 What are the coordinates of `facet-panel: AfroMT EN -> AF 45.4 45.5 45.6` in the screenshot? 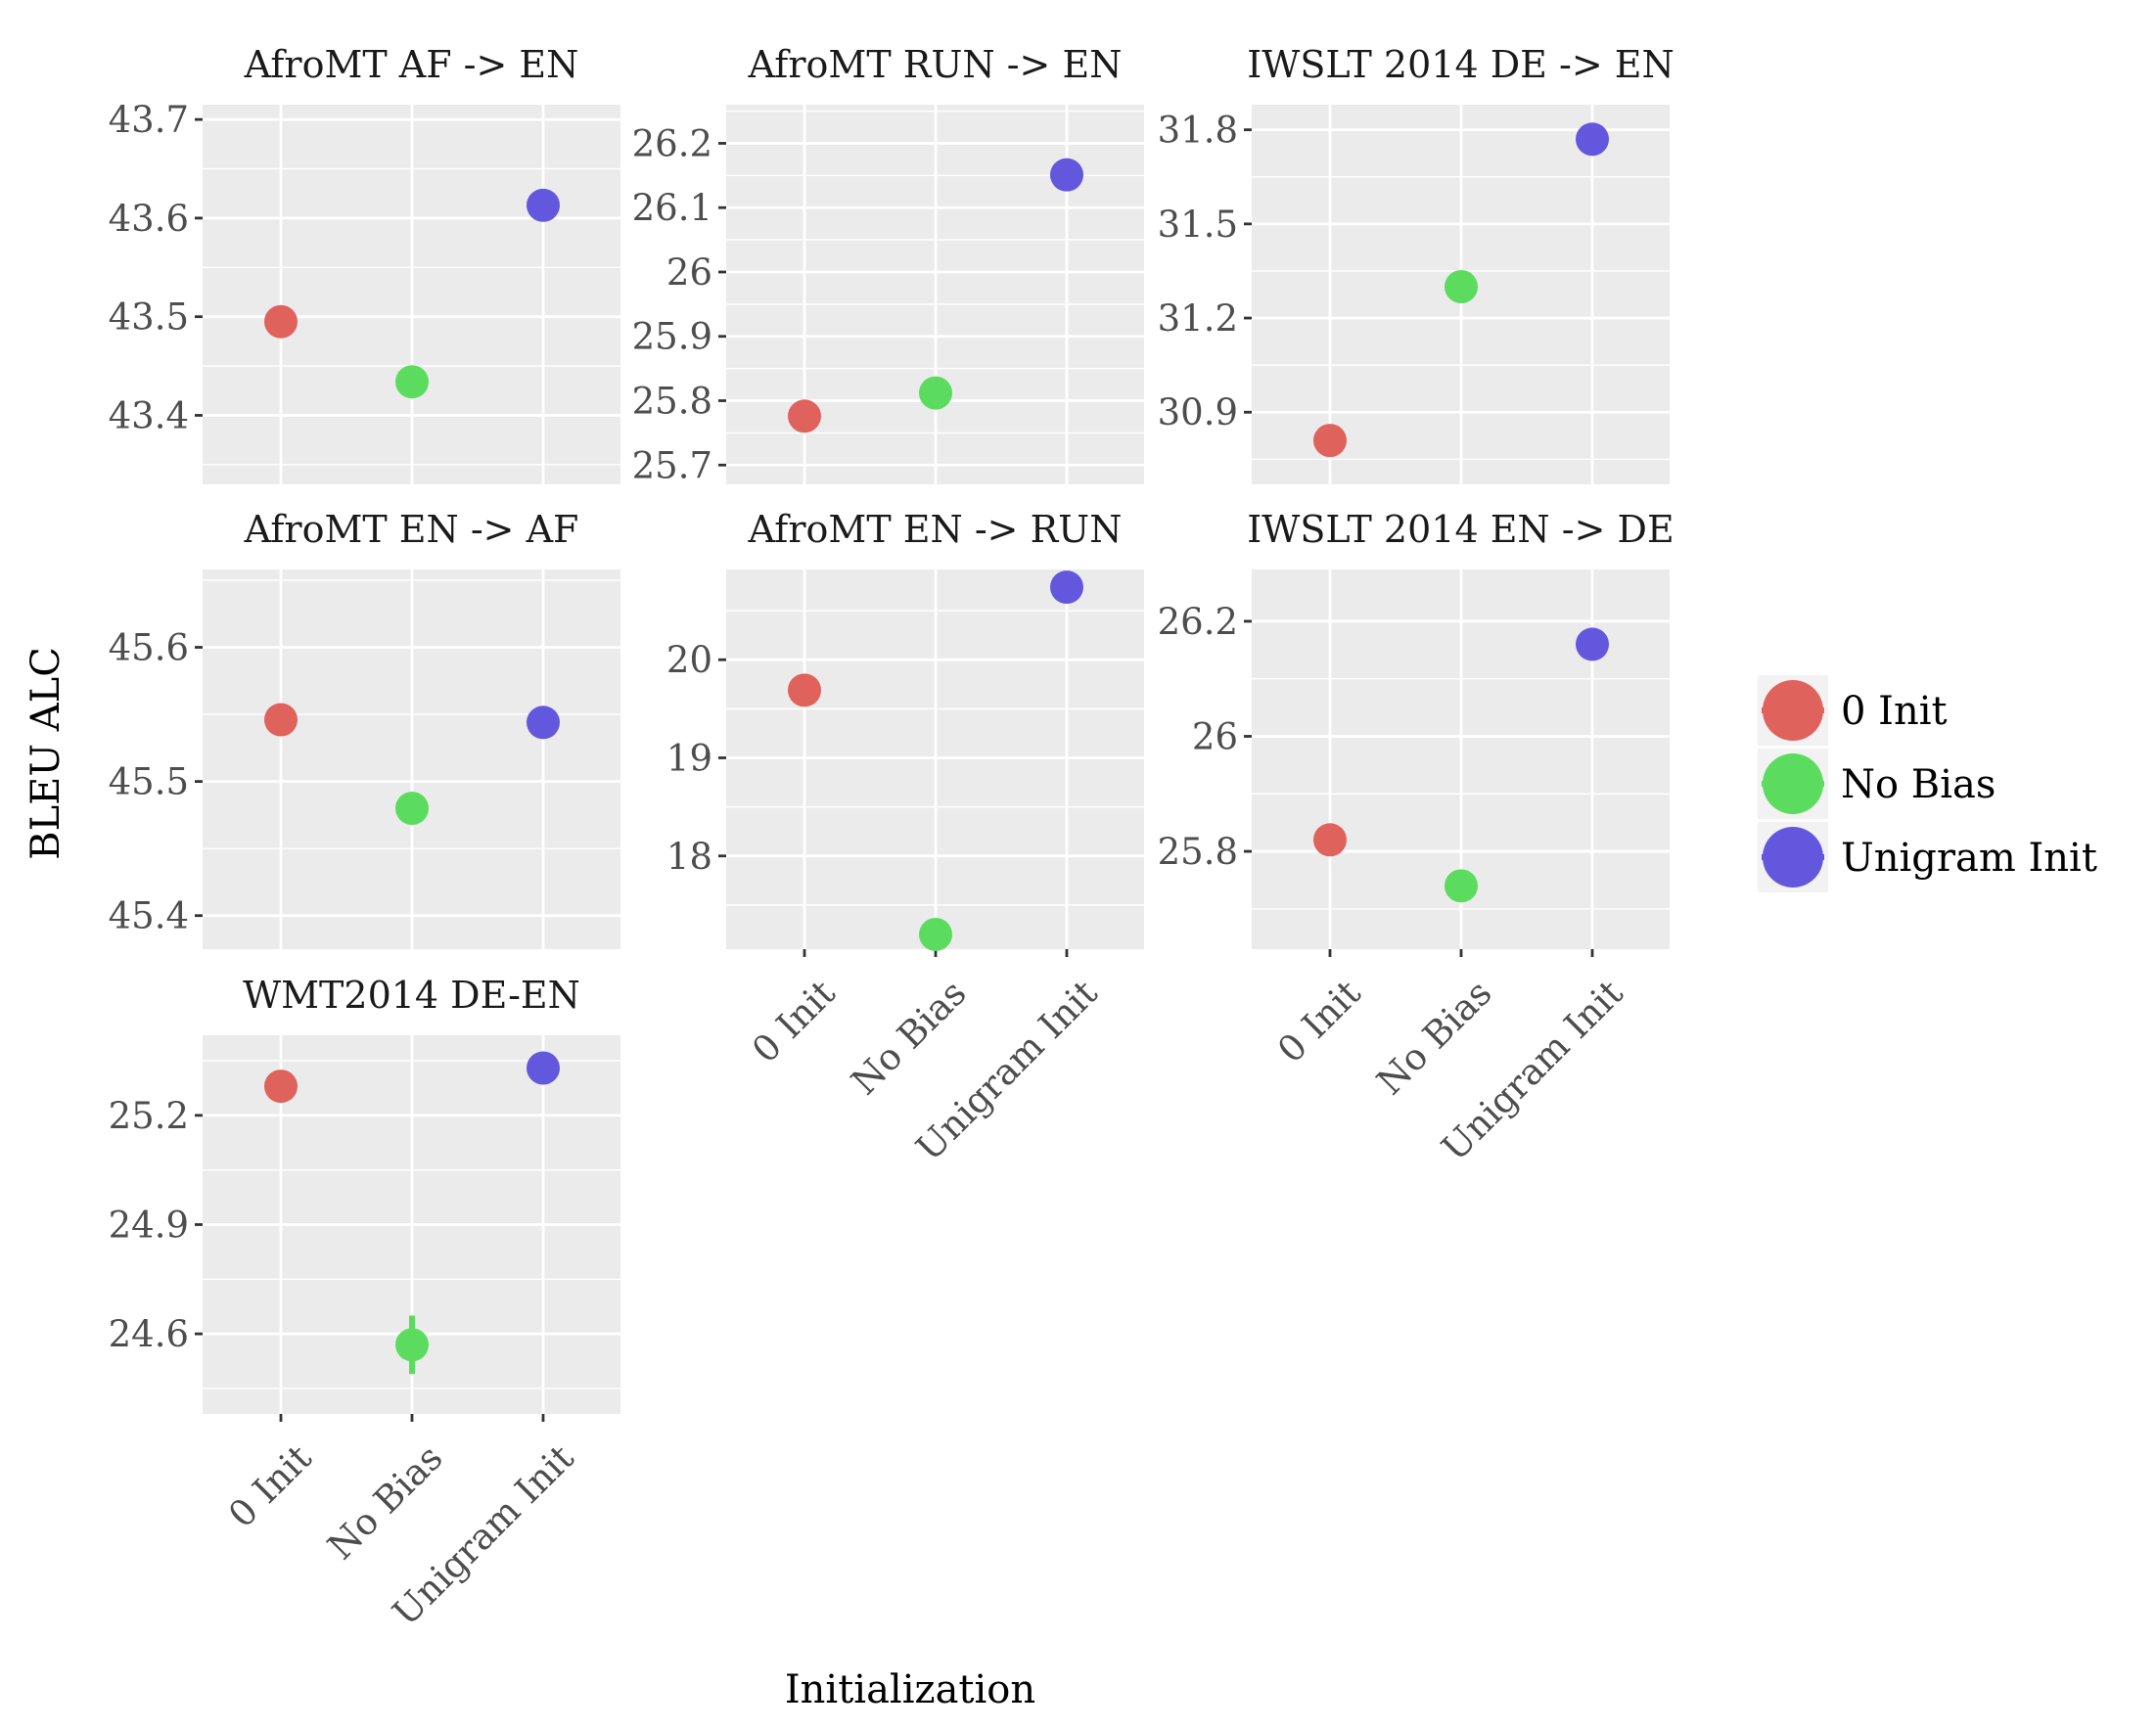 It's located at (364, 728).